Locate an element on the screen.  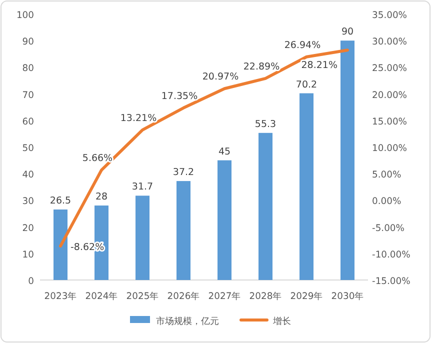
y2-tick-label: -5.00% is located at coordinates (388, 228).